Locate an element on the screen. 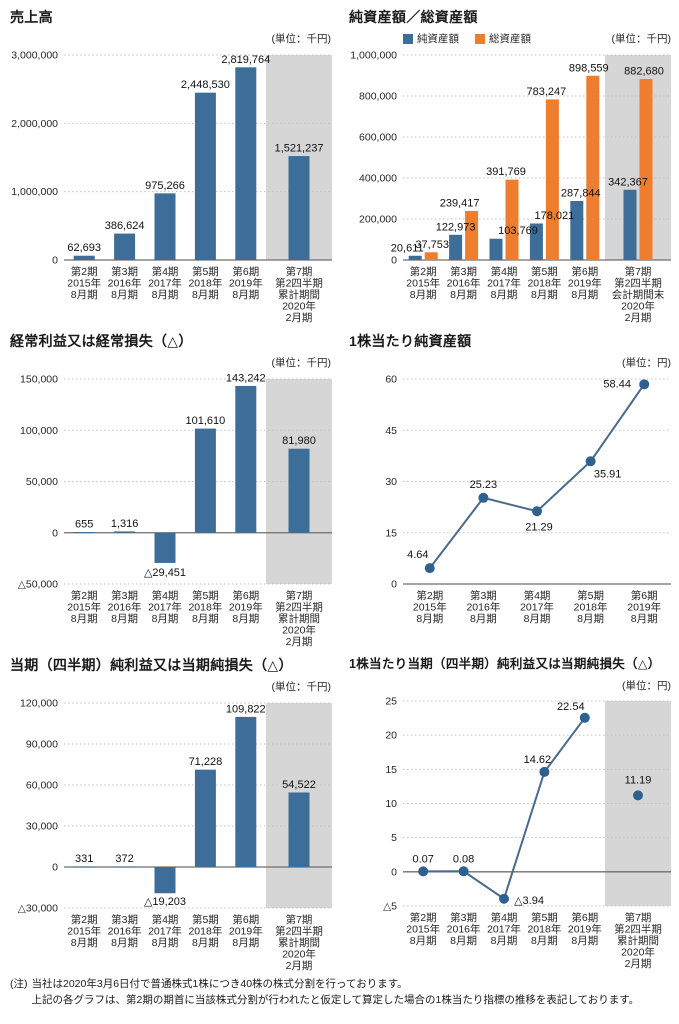 This screenshot has width=679, height=1024. svg-text: 30 is located at coordinates (391, 482).